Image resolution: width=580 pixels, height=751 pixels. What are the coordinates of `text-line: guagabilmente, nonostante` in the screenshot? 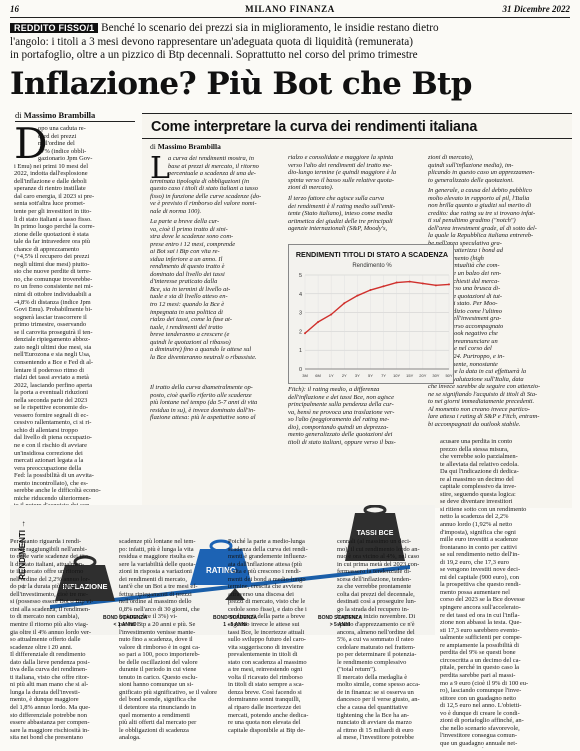 It's located at (463, 364).